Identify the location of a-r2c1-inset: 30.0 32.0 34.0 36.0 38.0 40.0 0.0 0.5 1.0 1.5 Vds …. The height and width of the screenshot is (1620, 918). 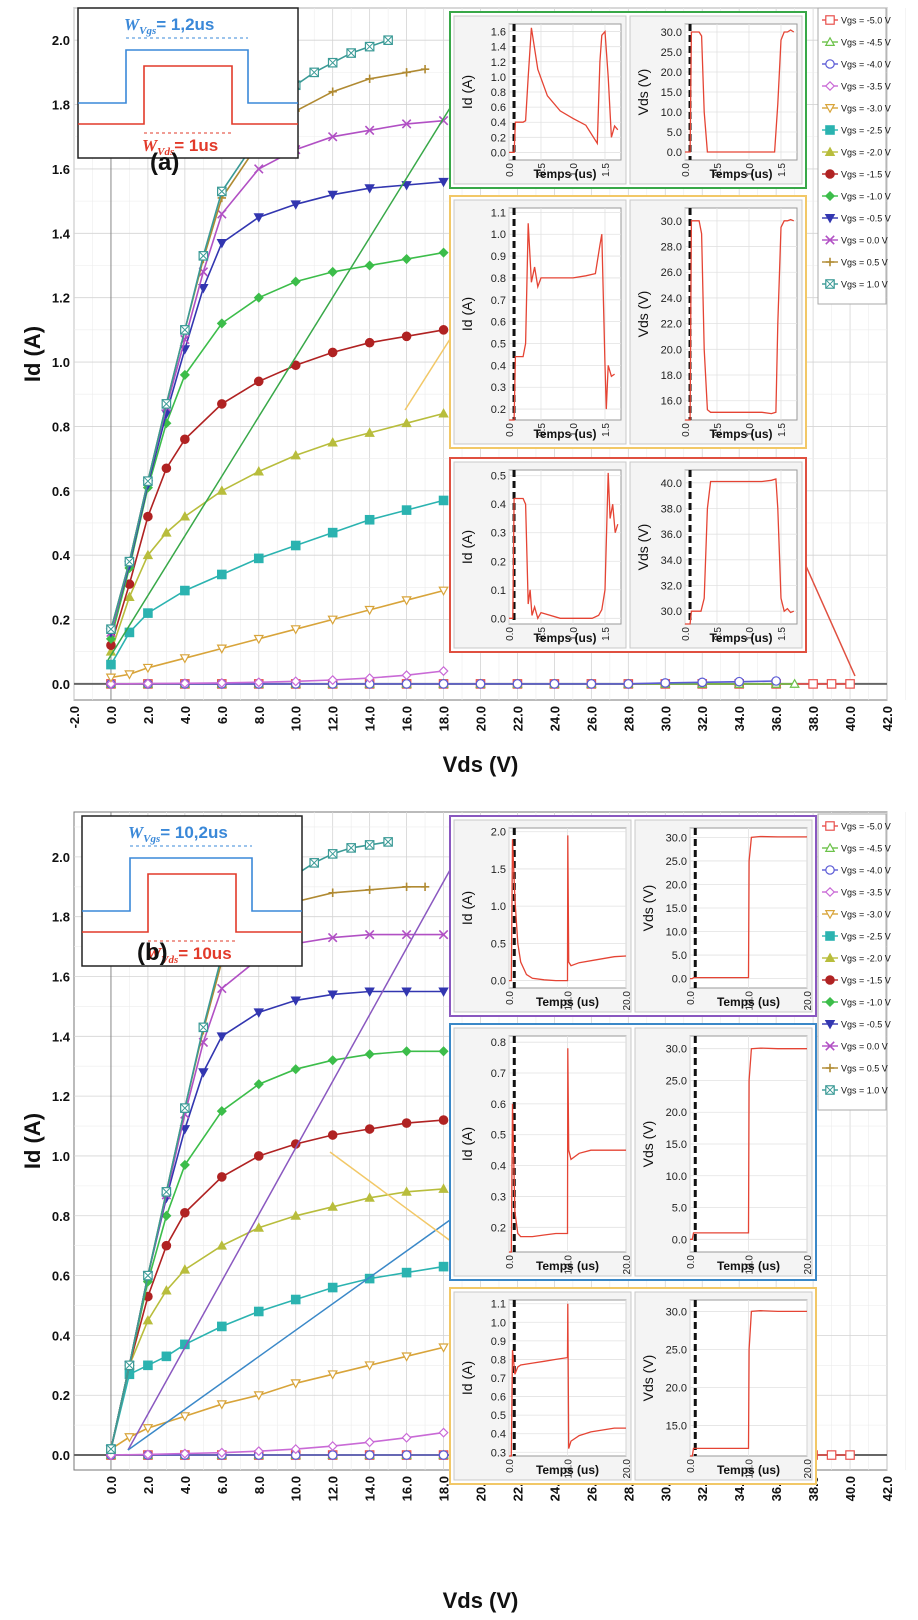
(716, 555).